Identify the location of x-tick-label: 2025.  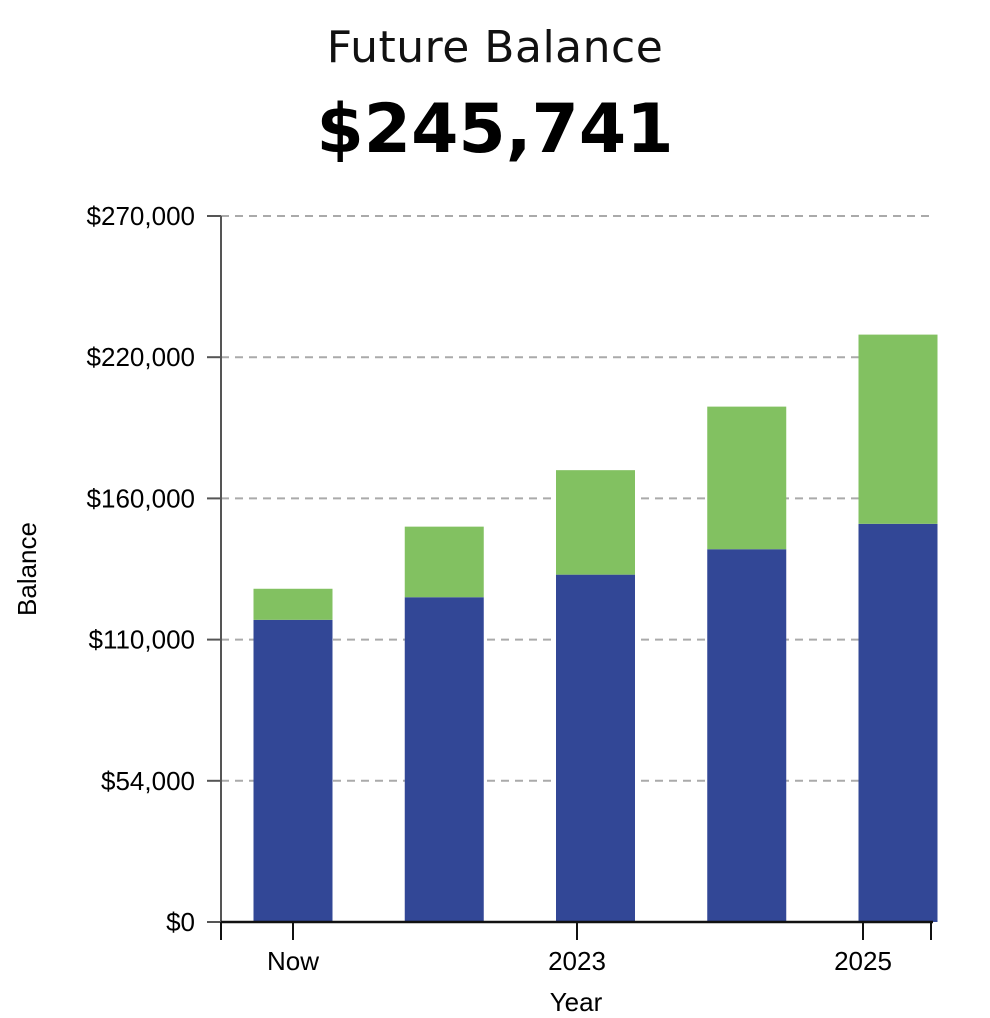
(863, 961).